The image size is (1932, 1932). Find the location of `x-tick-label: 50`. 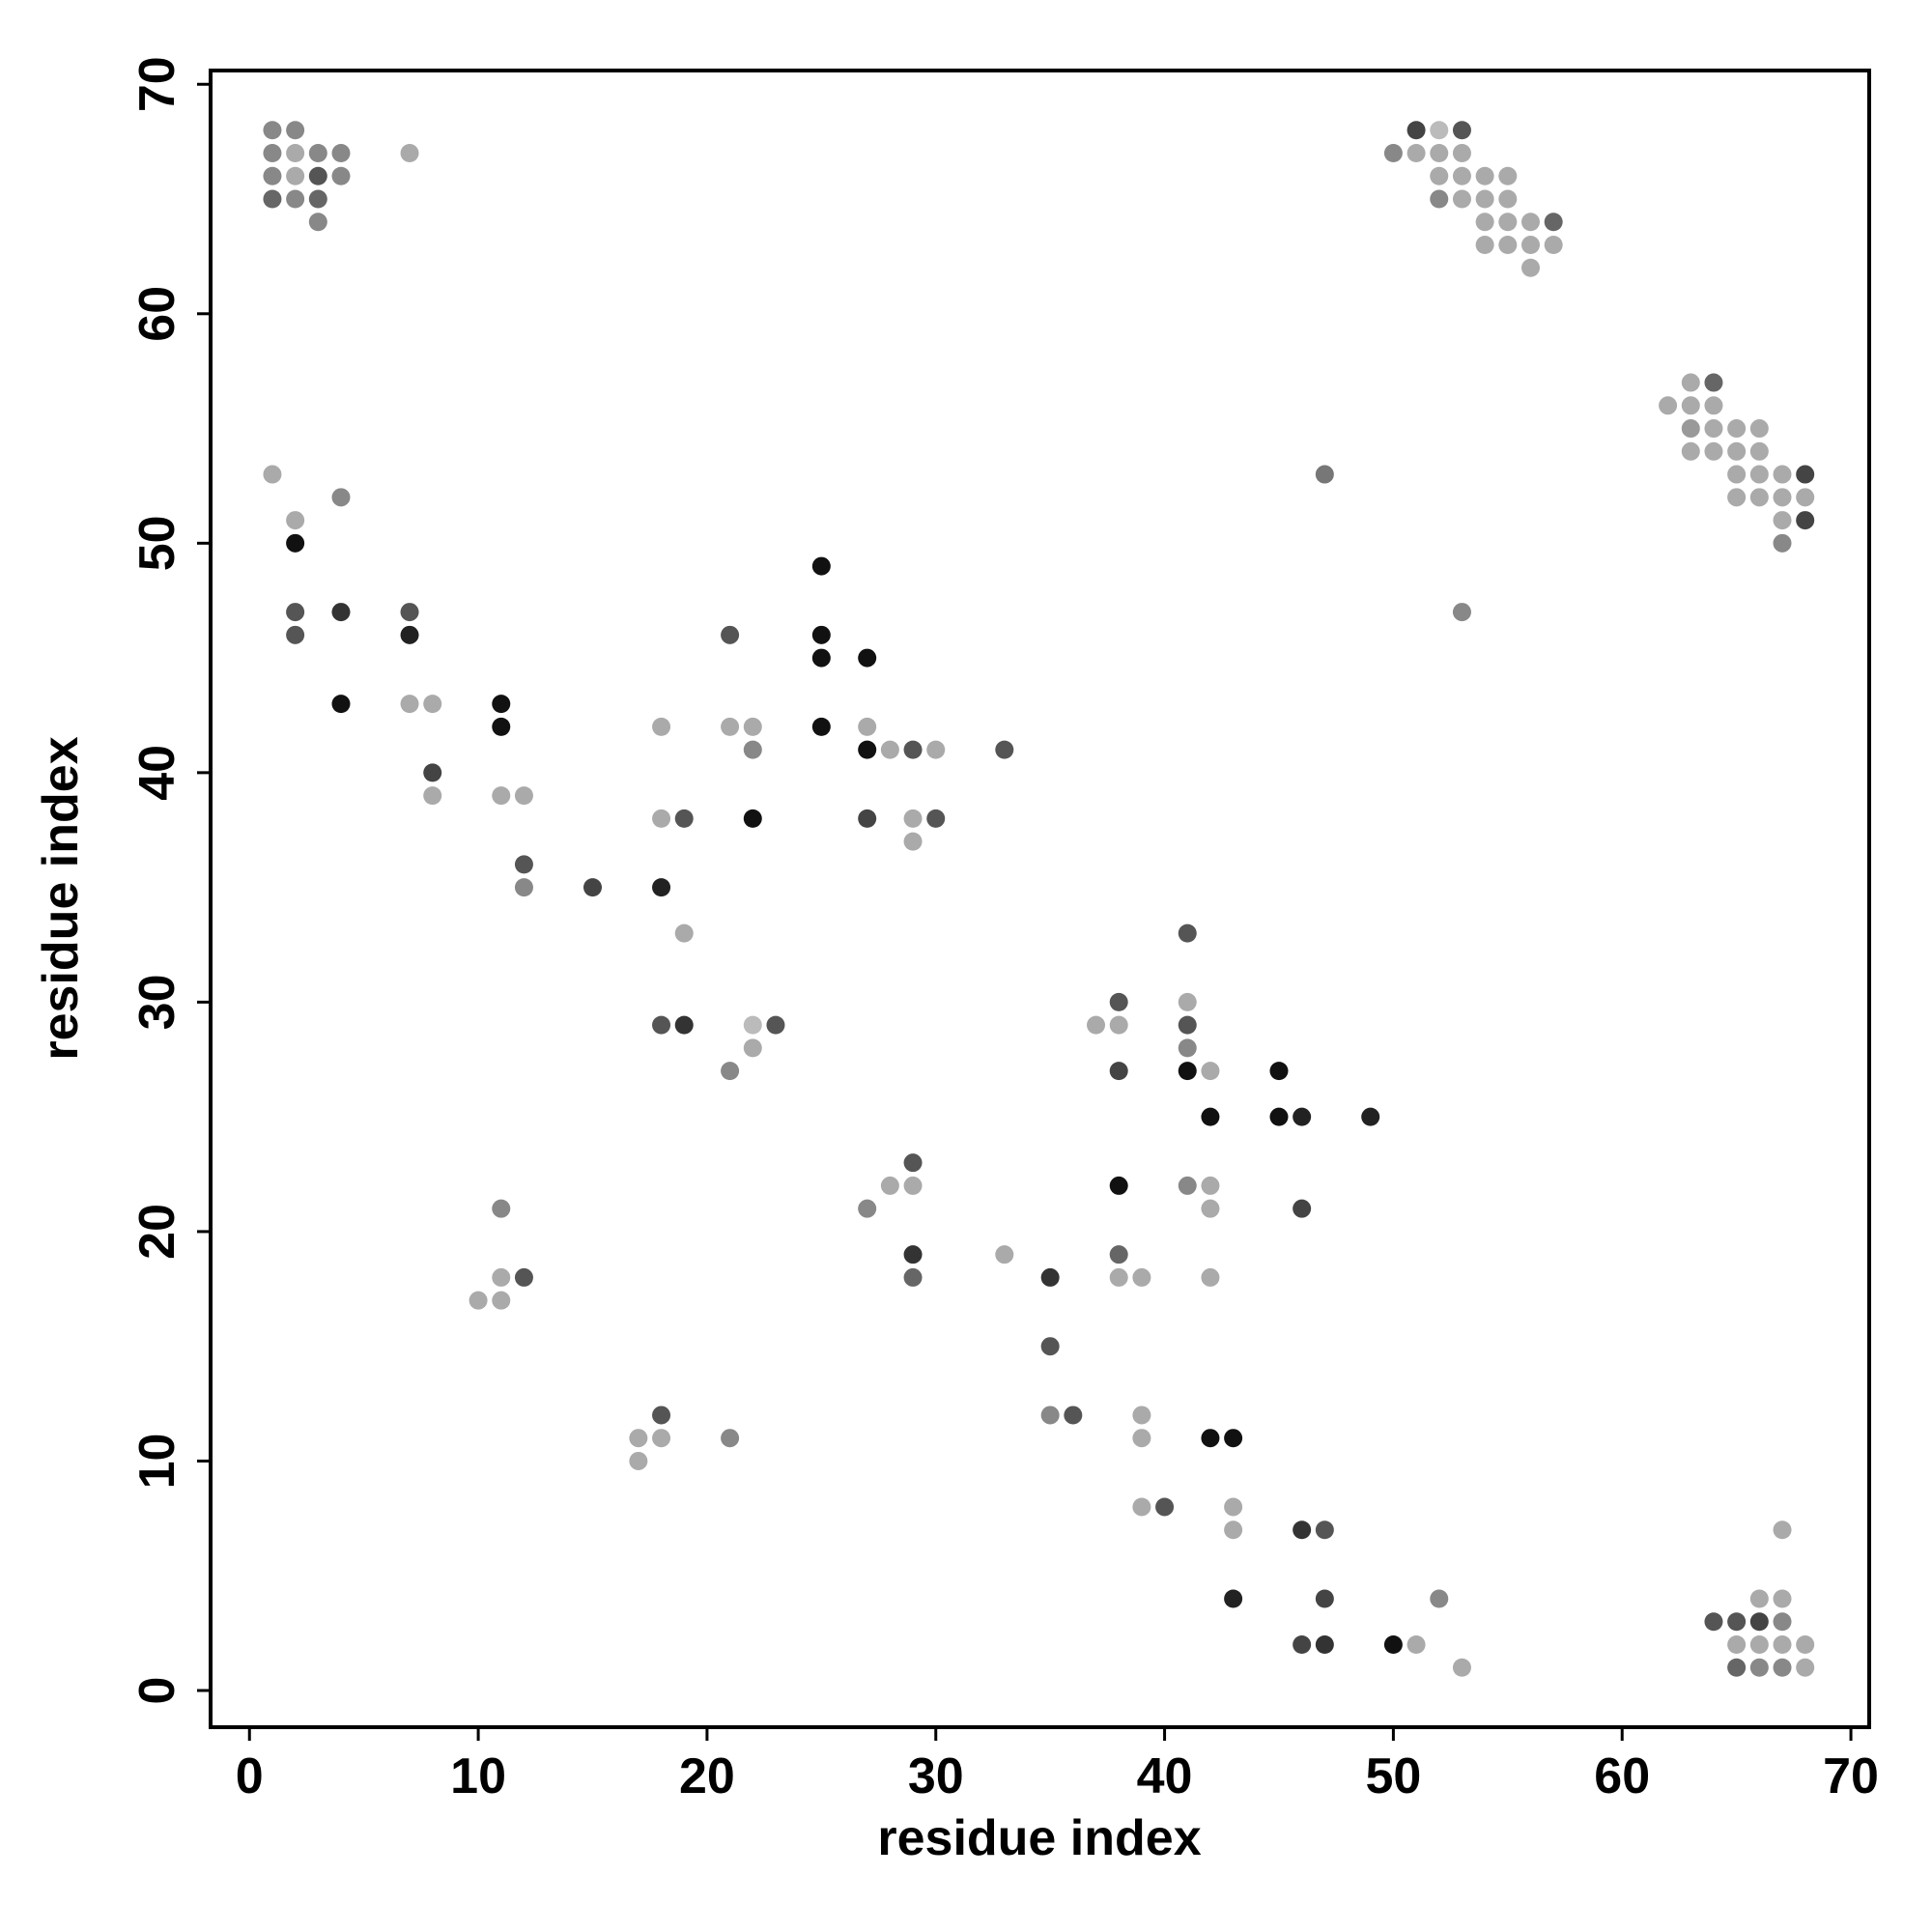

x-tick-label: 50 is located at coordinates (1393, 1776).